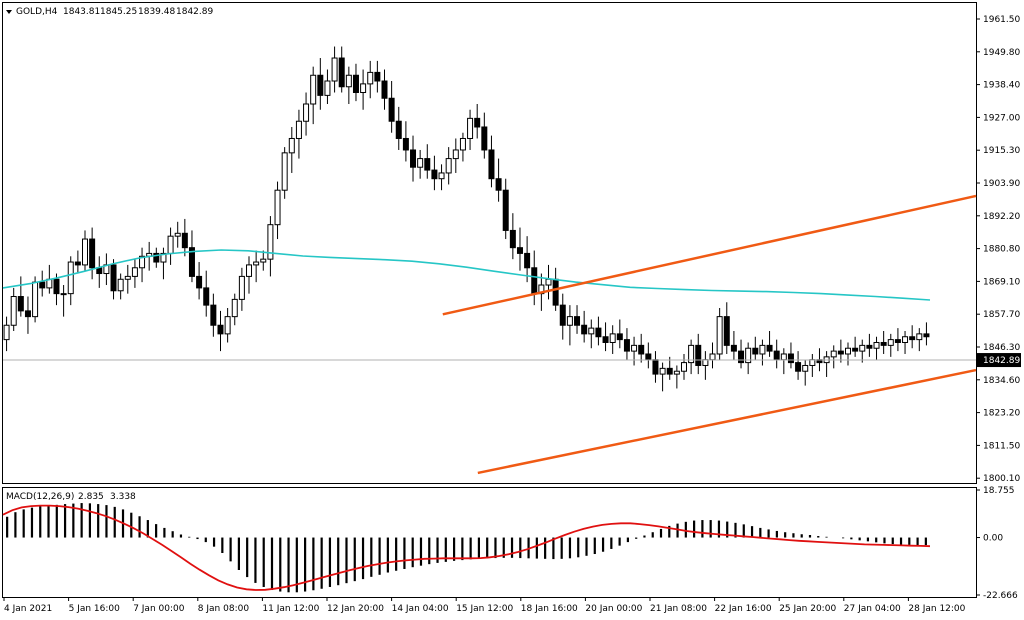 This screenshot has width=1024, height=620. Describe the element at coordinates (9, 12) in the screenshot. I see `dropdown-triangle-icon` at that location.